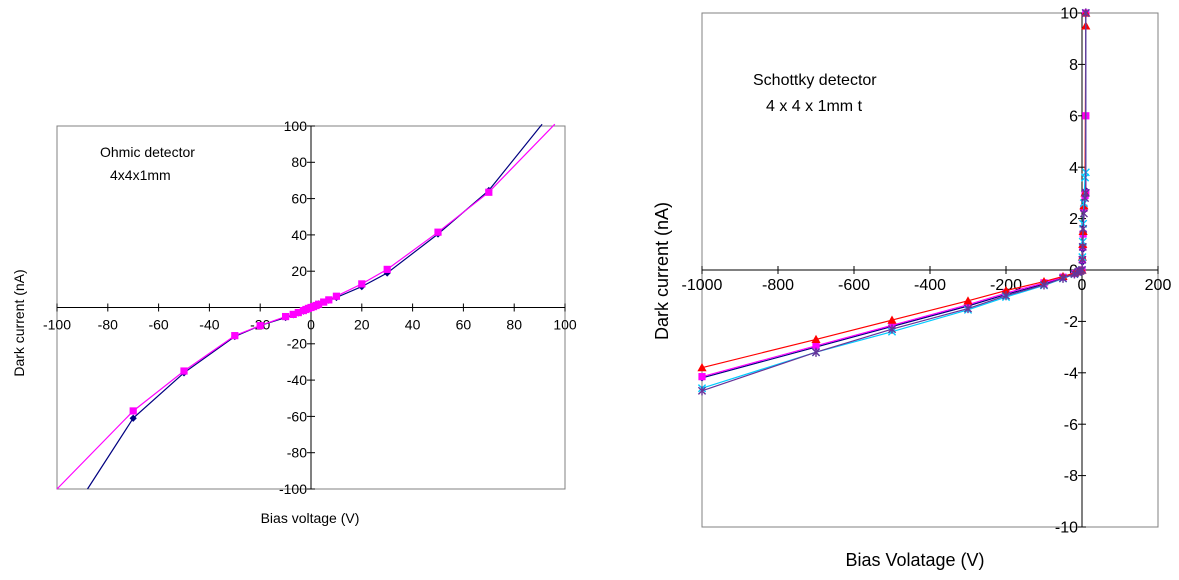 The width and height of the screenshot is (1179, 580). I want to click on y-tick-label: -60, so click(297, 416).